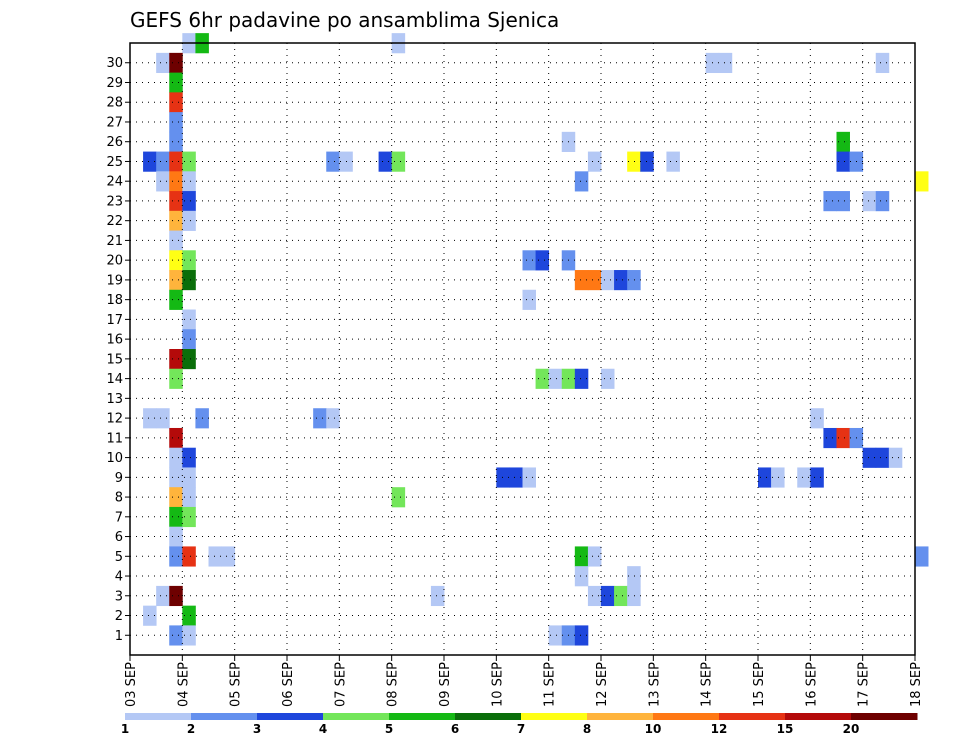  What do you see at coordinates (114, 63) in the screenshot?
I see `y-tick-label: 30` at bounding box center [114, 63].